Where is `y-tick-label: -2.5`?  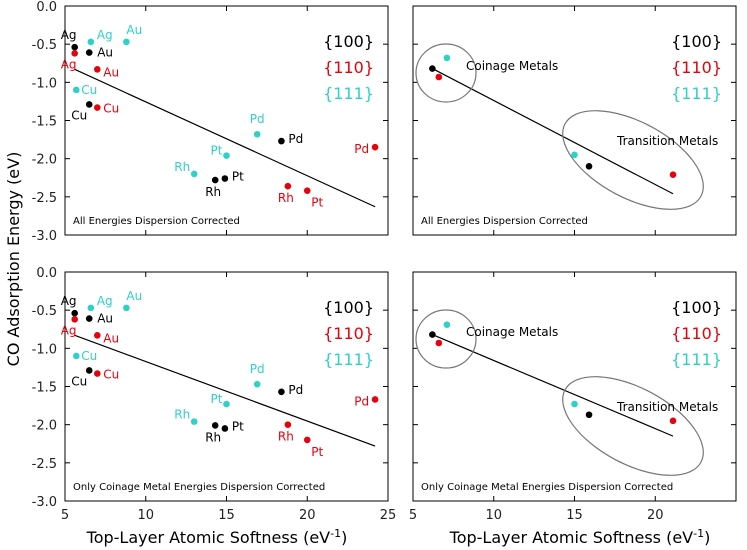
y-tick-label: -2.5 is located at coordinates (44, 464).